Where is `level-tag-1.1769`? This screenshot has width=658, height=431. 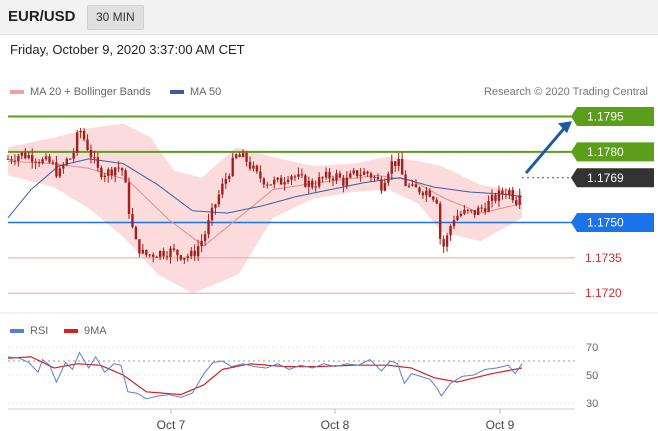 level-tag-1.1769 is located at coordinates (612, 178).